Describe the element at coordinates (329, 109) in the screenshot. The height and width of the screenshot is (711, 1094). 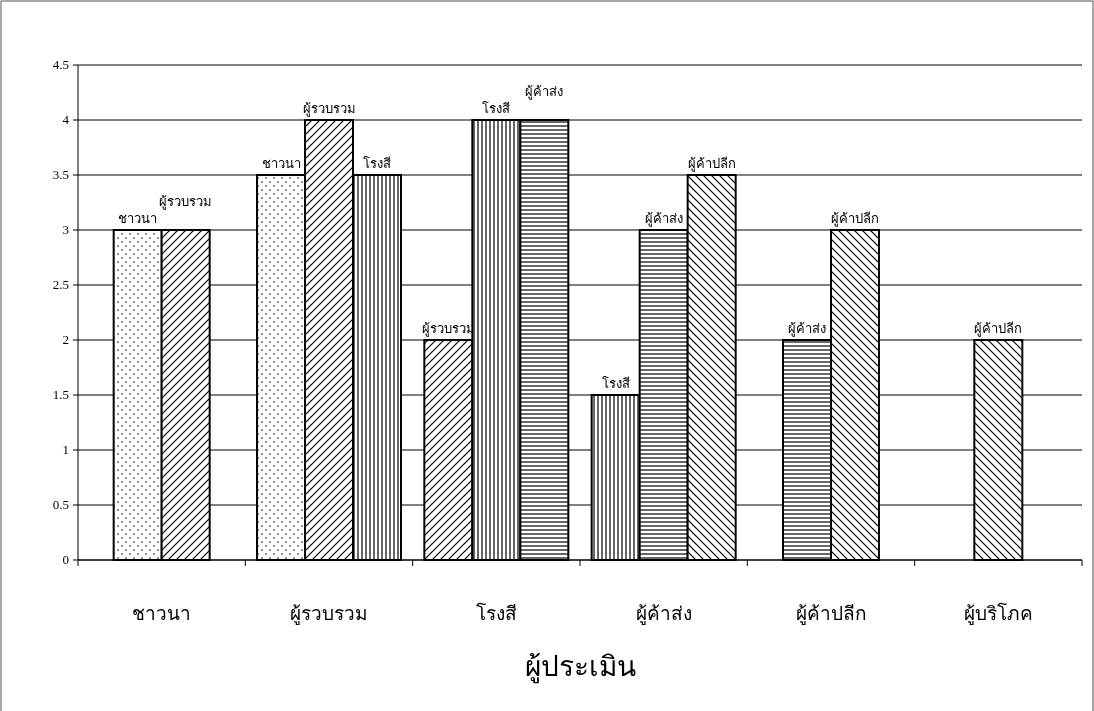
I see `series-label: ผู้รวบรวม` at that location.